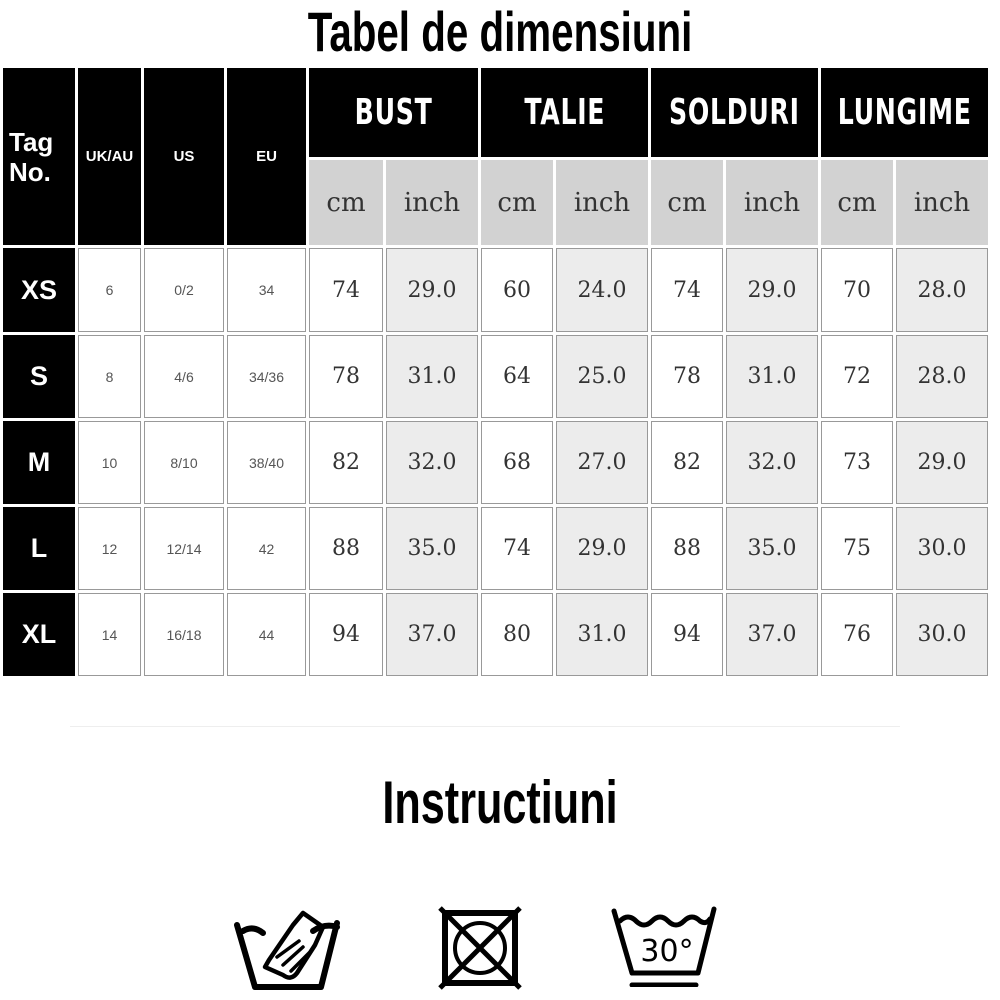  I want to click on uk-au-size: 8, so click(109, 376).